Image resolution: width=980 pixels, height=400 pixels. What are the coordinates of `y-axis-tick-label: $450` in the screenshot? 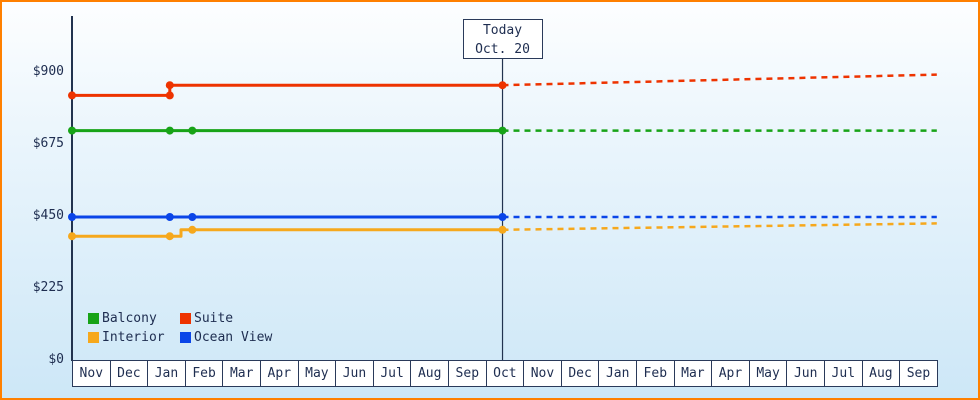 It's located at (48, 215).